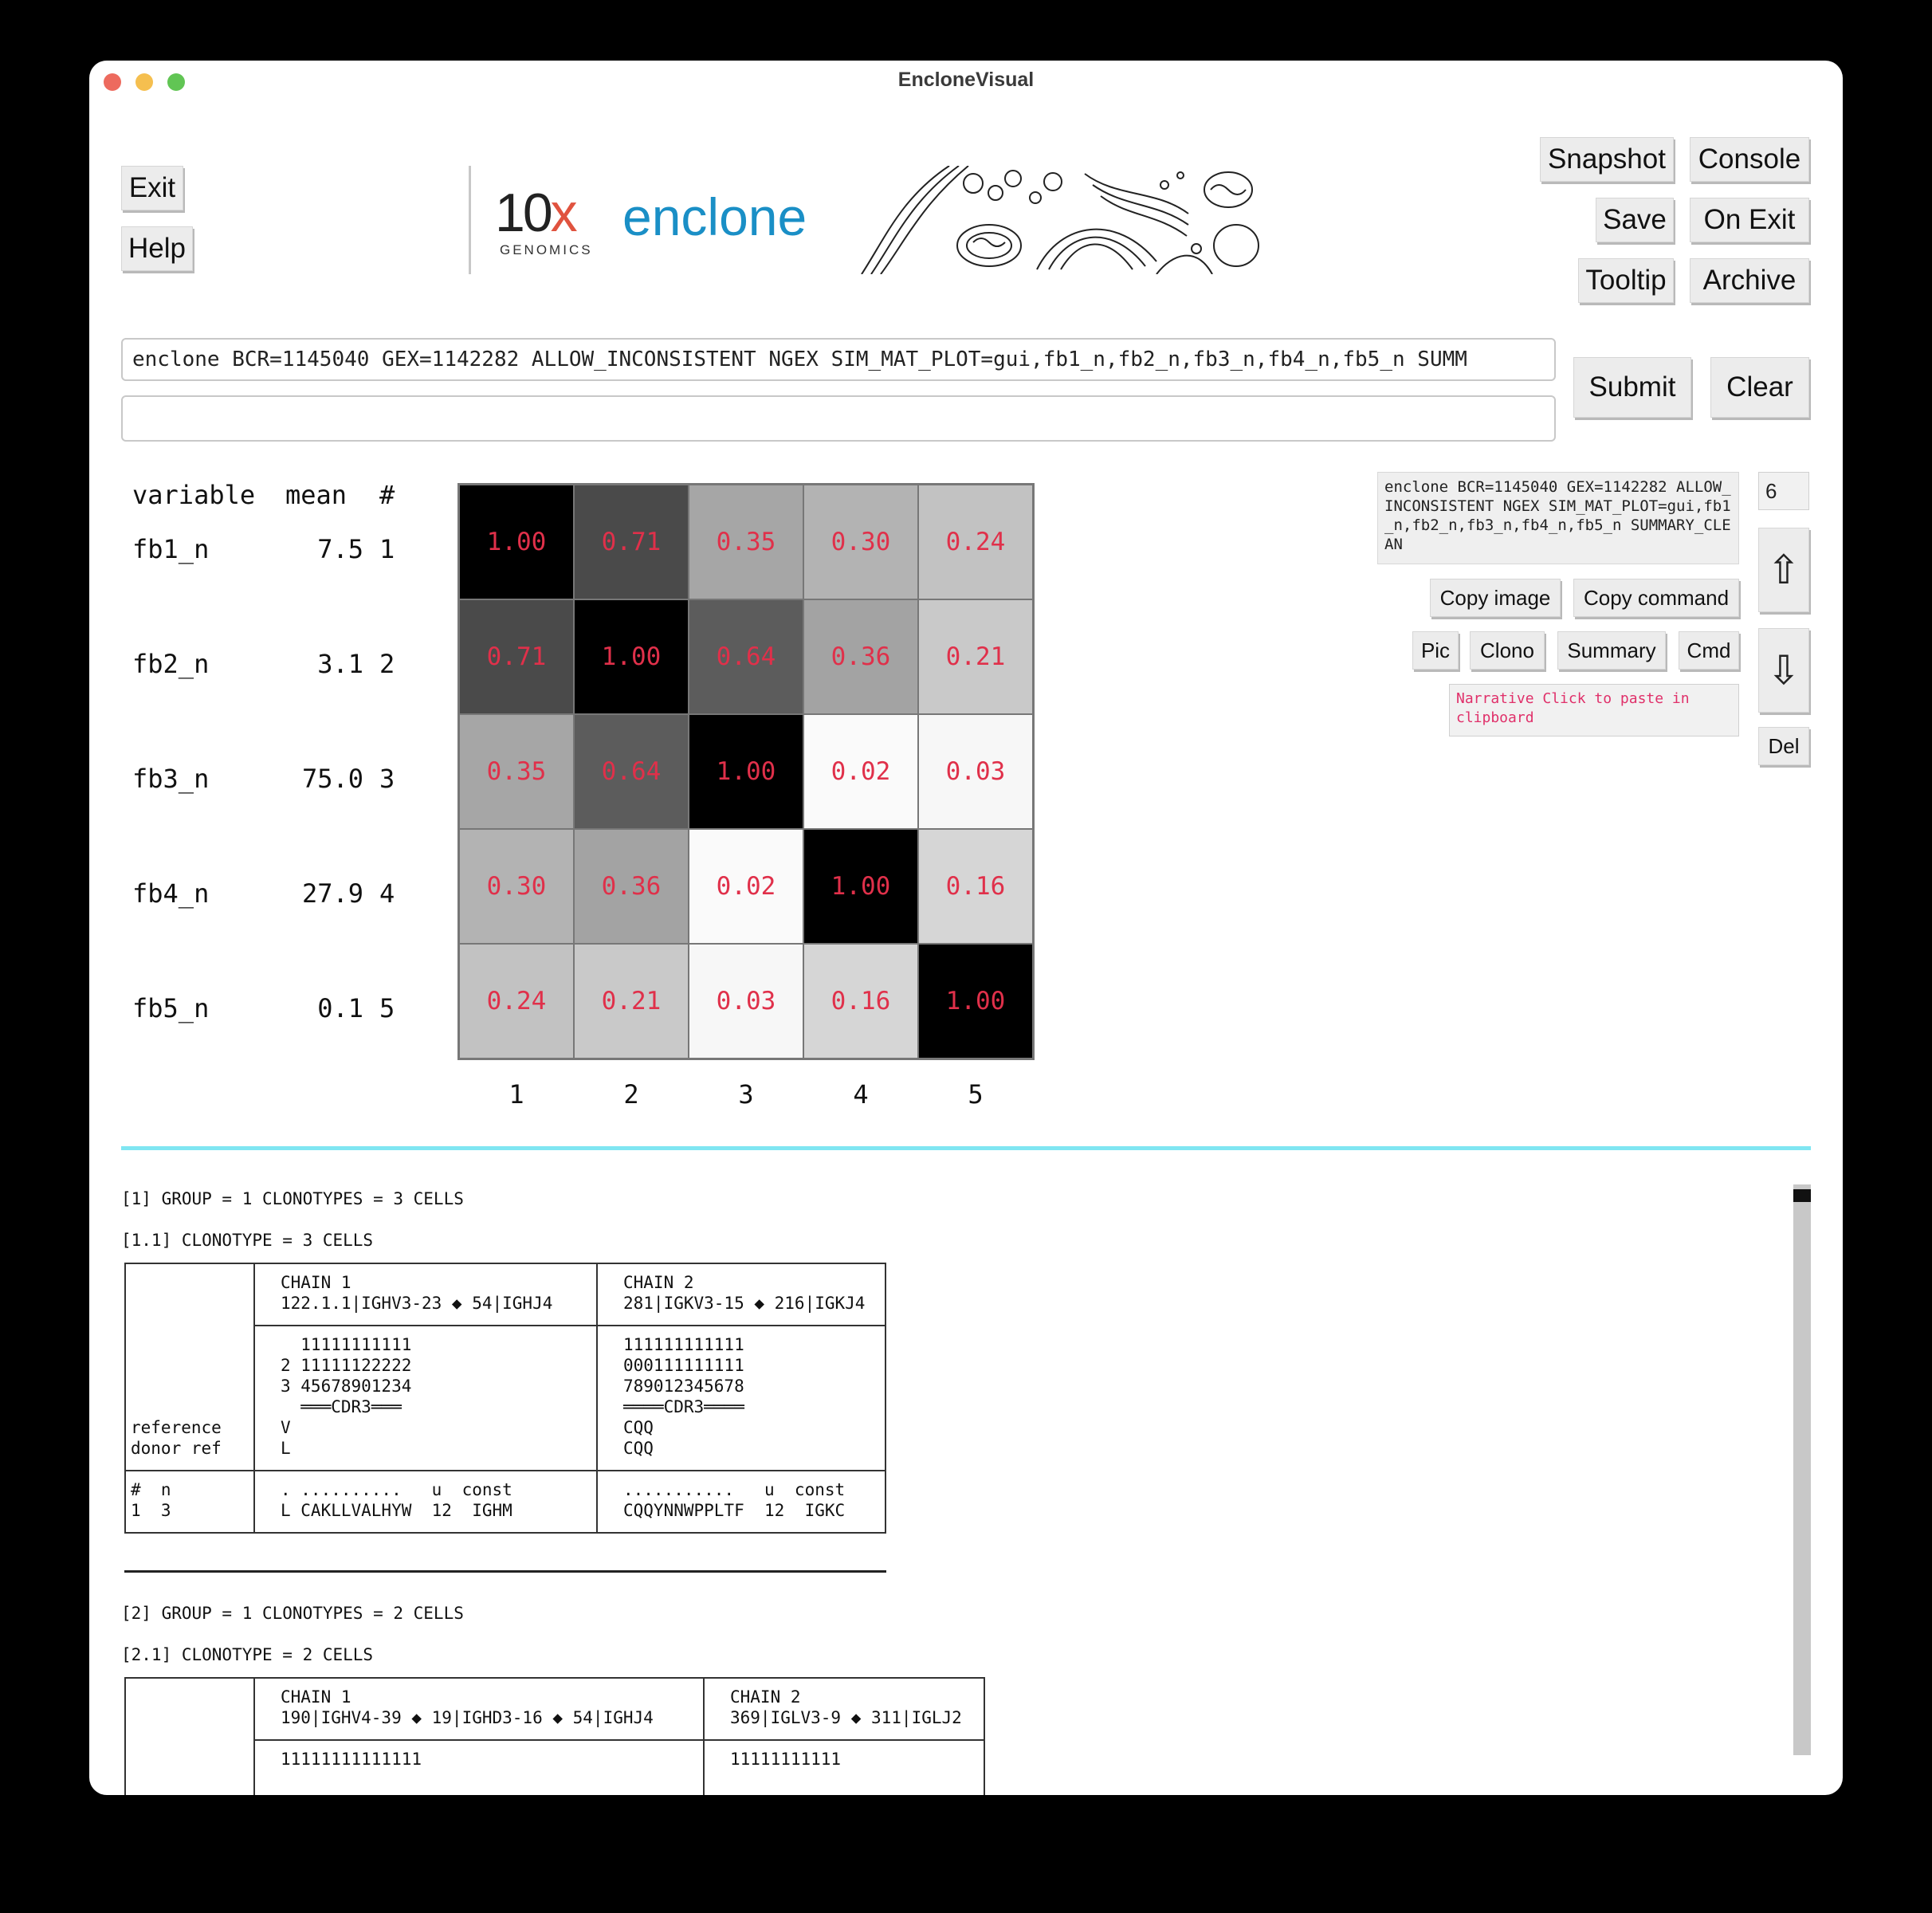 The image size is (1932, 1913). What do you see at coordinates (194, 495) in the screenshot?
I see `variable-header: variable` at bounding box center [194, 495].